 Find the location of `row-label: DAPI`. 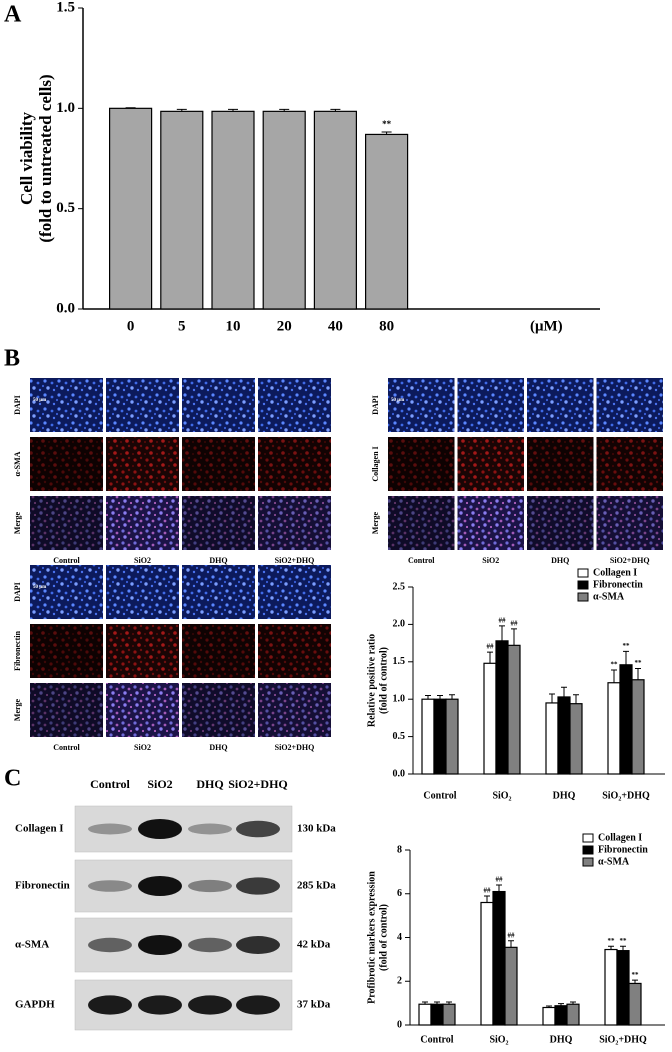

row-label: DAPI is located at coordinates (375, 405).